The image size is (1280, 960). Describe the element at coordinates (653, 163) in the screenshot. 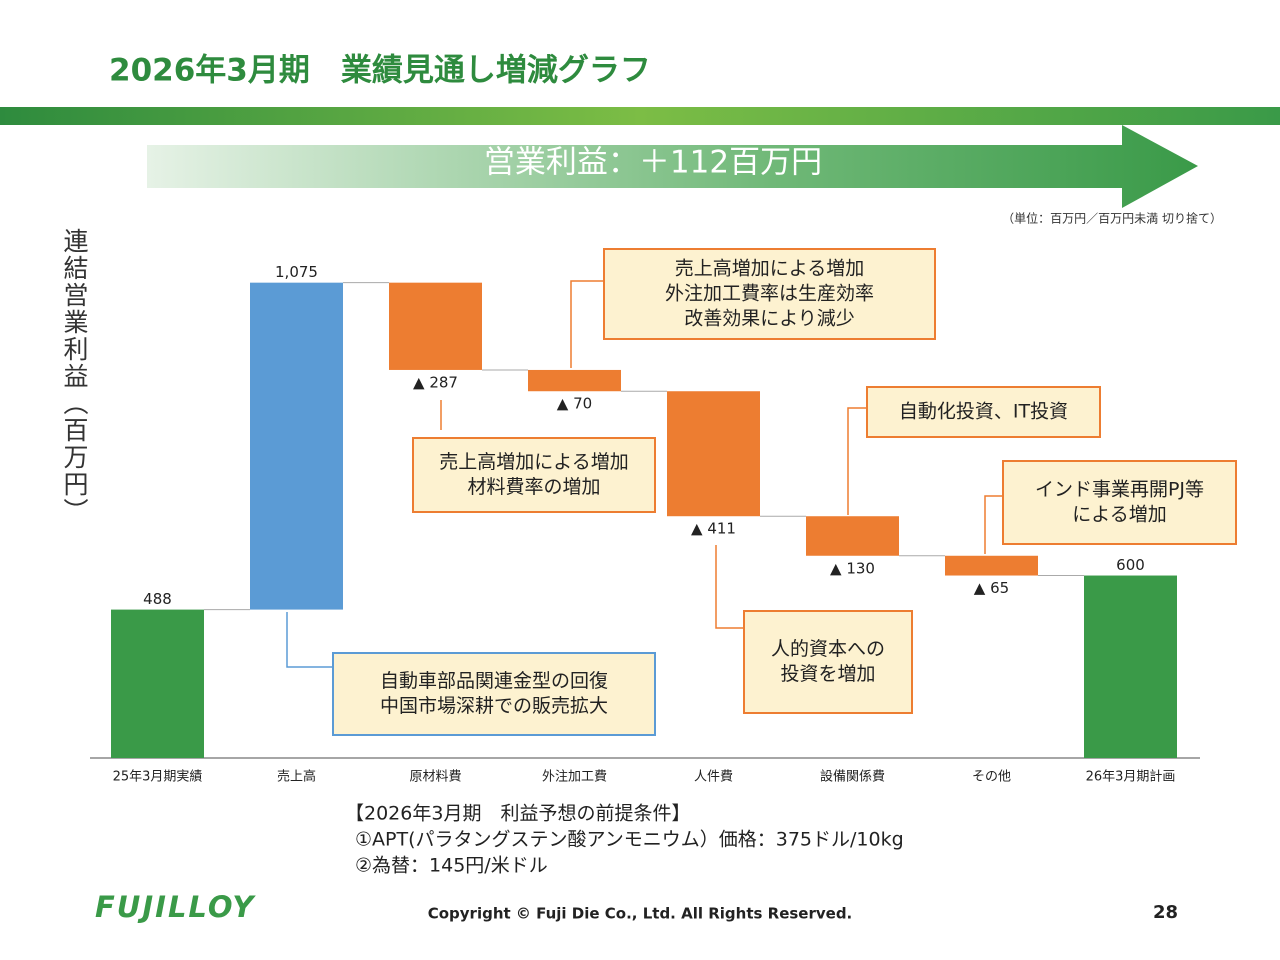

I see `banner-text: 営業利益：＋112百万円` at that location.